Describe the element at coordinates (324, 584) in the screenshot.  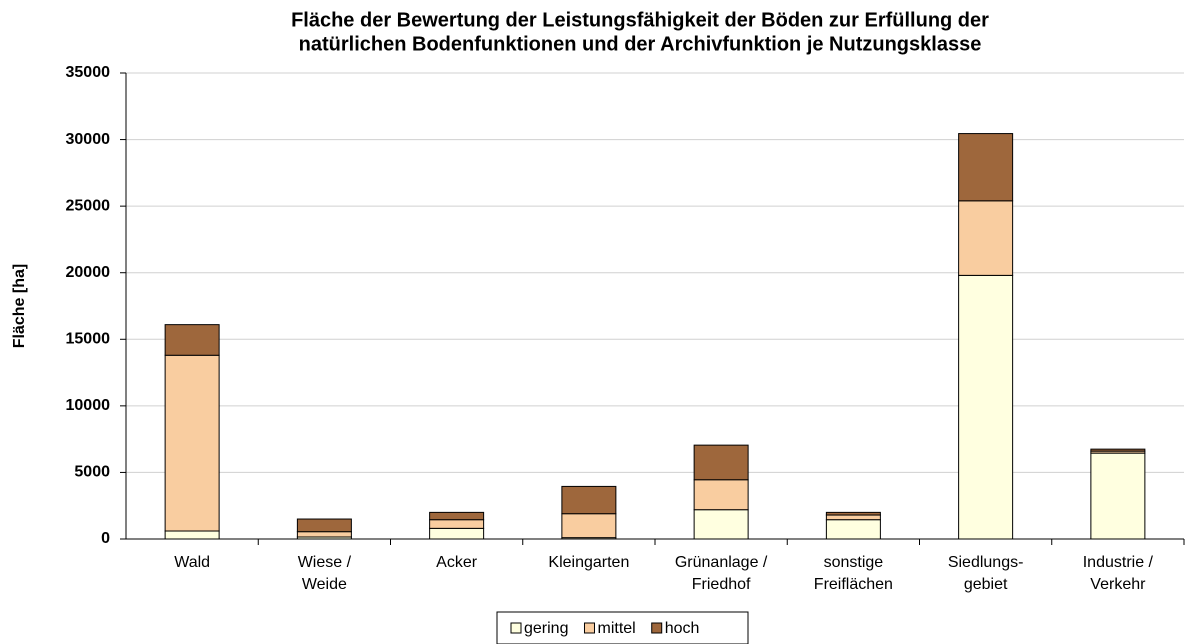
I see `x-tick-label: Weide` at that location.